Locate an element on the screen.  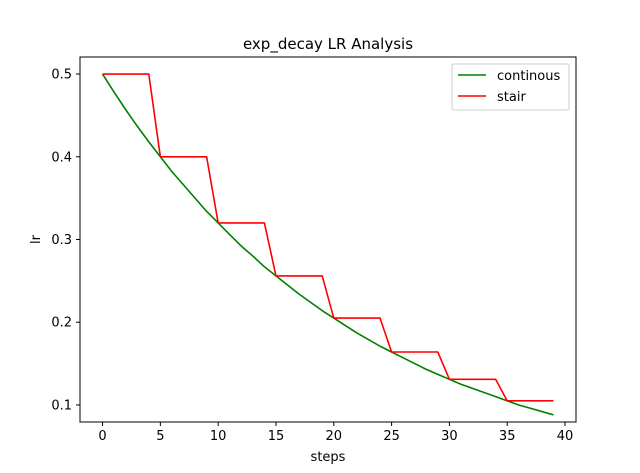
x-tick-label: 40 is located at coordinates (565, 436).